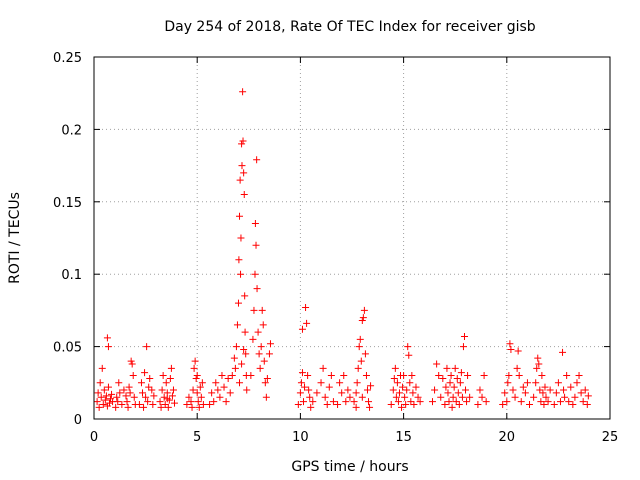 This screenshot has width=640, height=480. Describe the element at coordinates (71, 275) in the screenshot. I see `y-tick-label: 0.1` at that location.